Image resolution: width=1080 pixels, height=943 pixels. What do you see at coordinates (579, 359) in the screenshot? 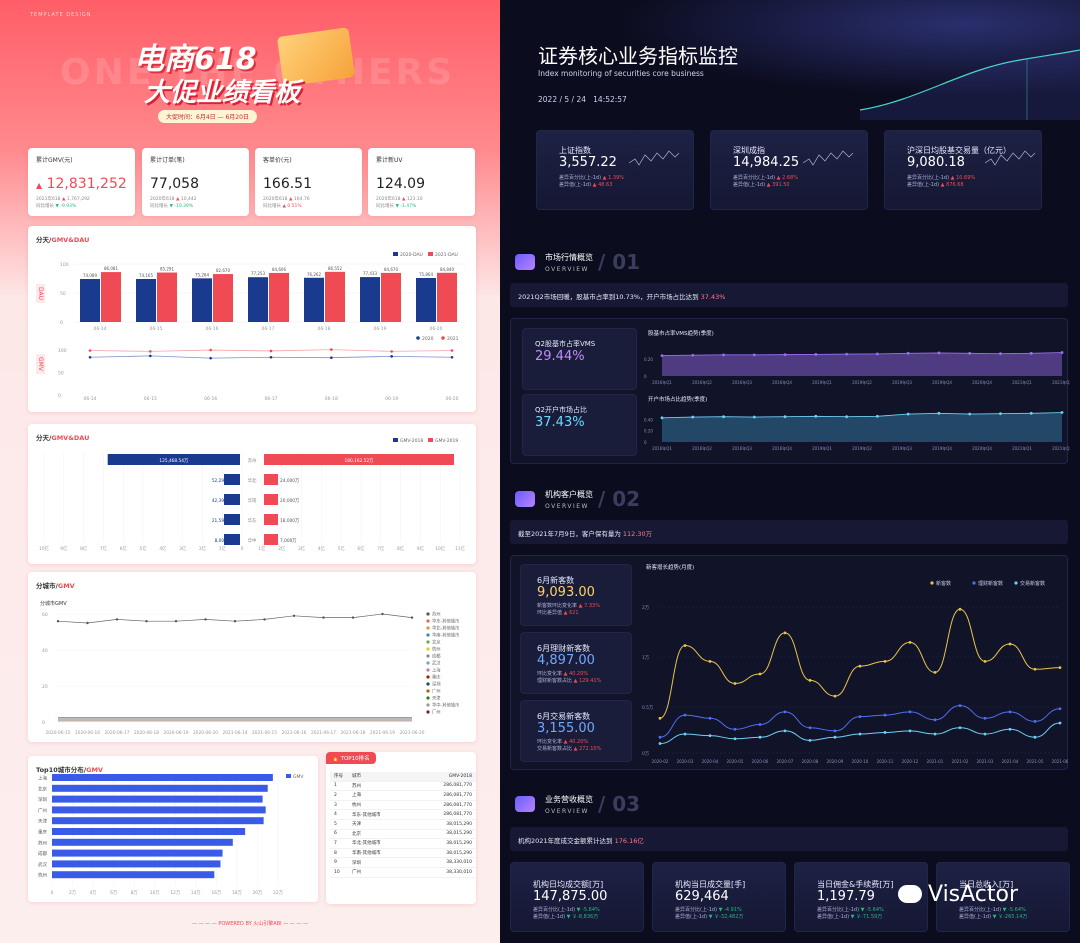
I see `vms-card: Q2股基市占率VMS 29.44%` at bounding box center [579, 359].